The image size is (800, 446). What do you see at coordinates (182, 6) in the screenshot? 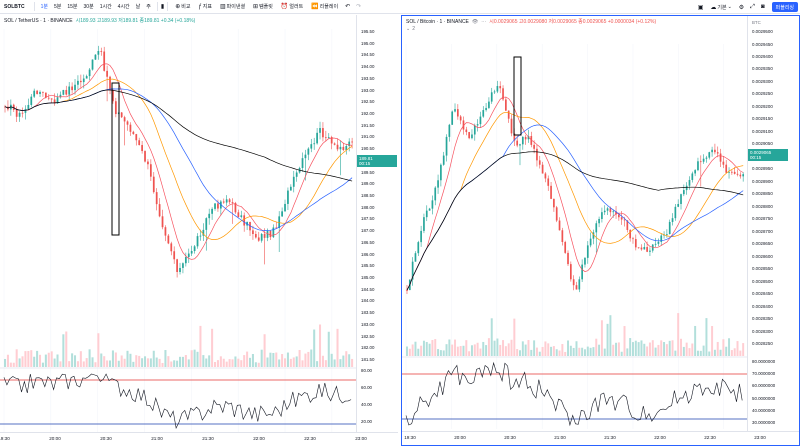
I see `compare-button: ⊕ 비교` at bounding box center [182, 6].